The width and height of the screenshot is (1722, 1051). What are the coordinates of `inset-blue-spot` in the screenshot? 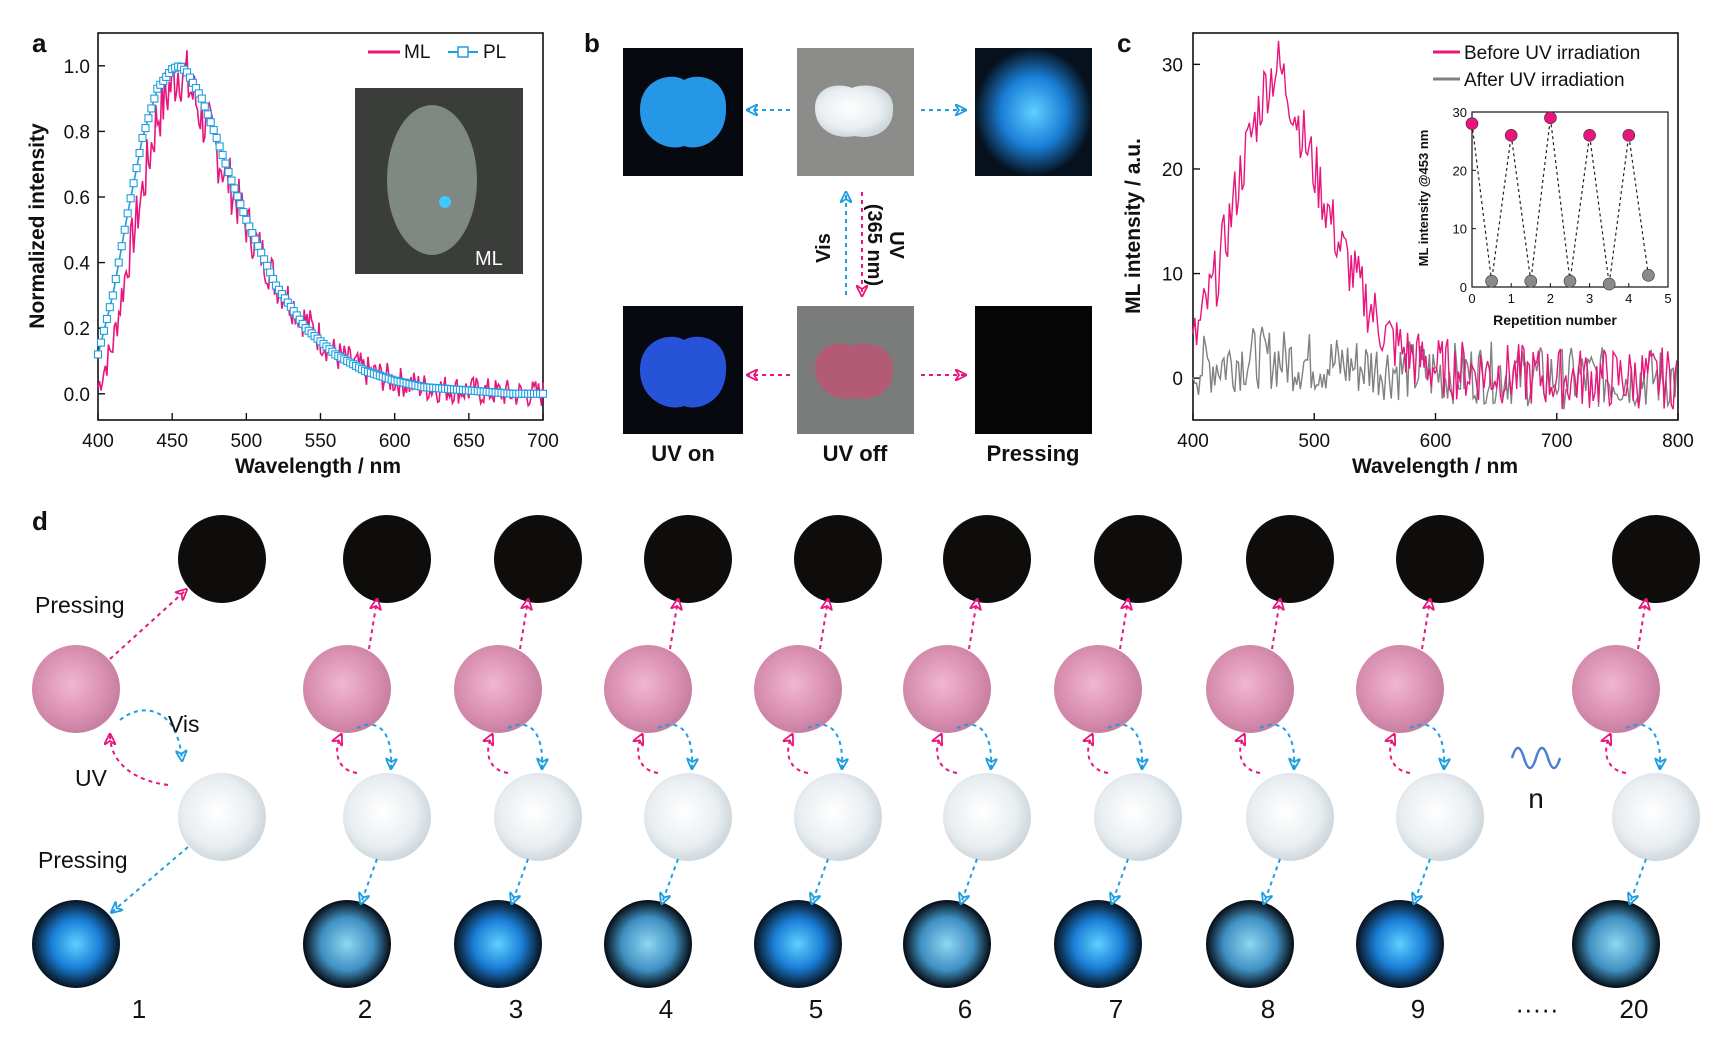 It's located at (445, 202).